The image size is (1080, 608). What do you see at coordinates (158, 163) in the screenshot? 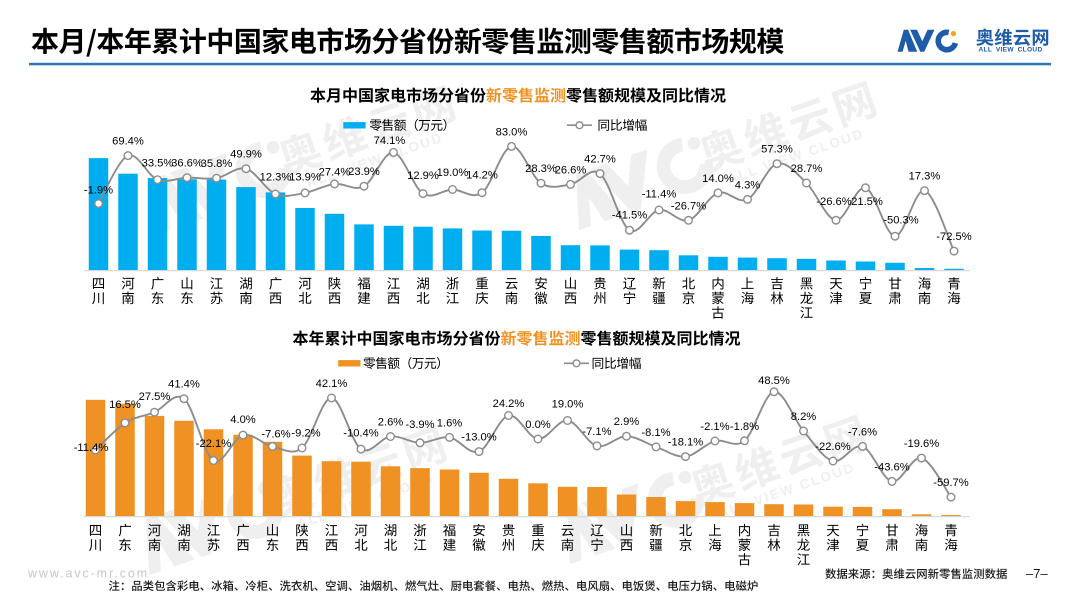
I see `svg-text: 33.5%` at bounding box center [158, 163].